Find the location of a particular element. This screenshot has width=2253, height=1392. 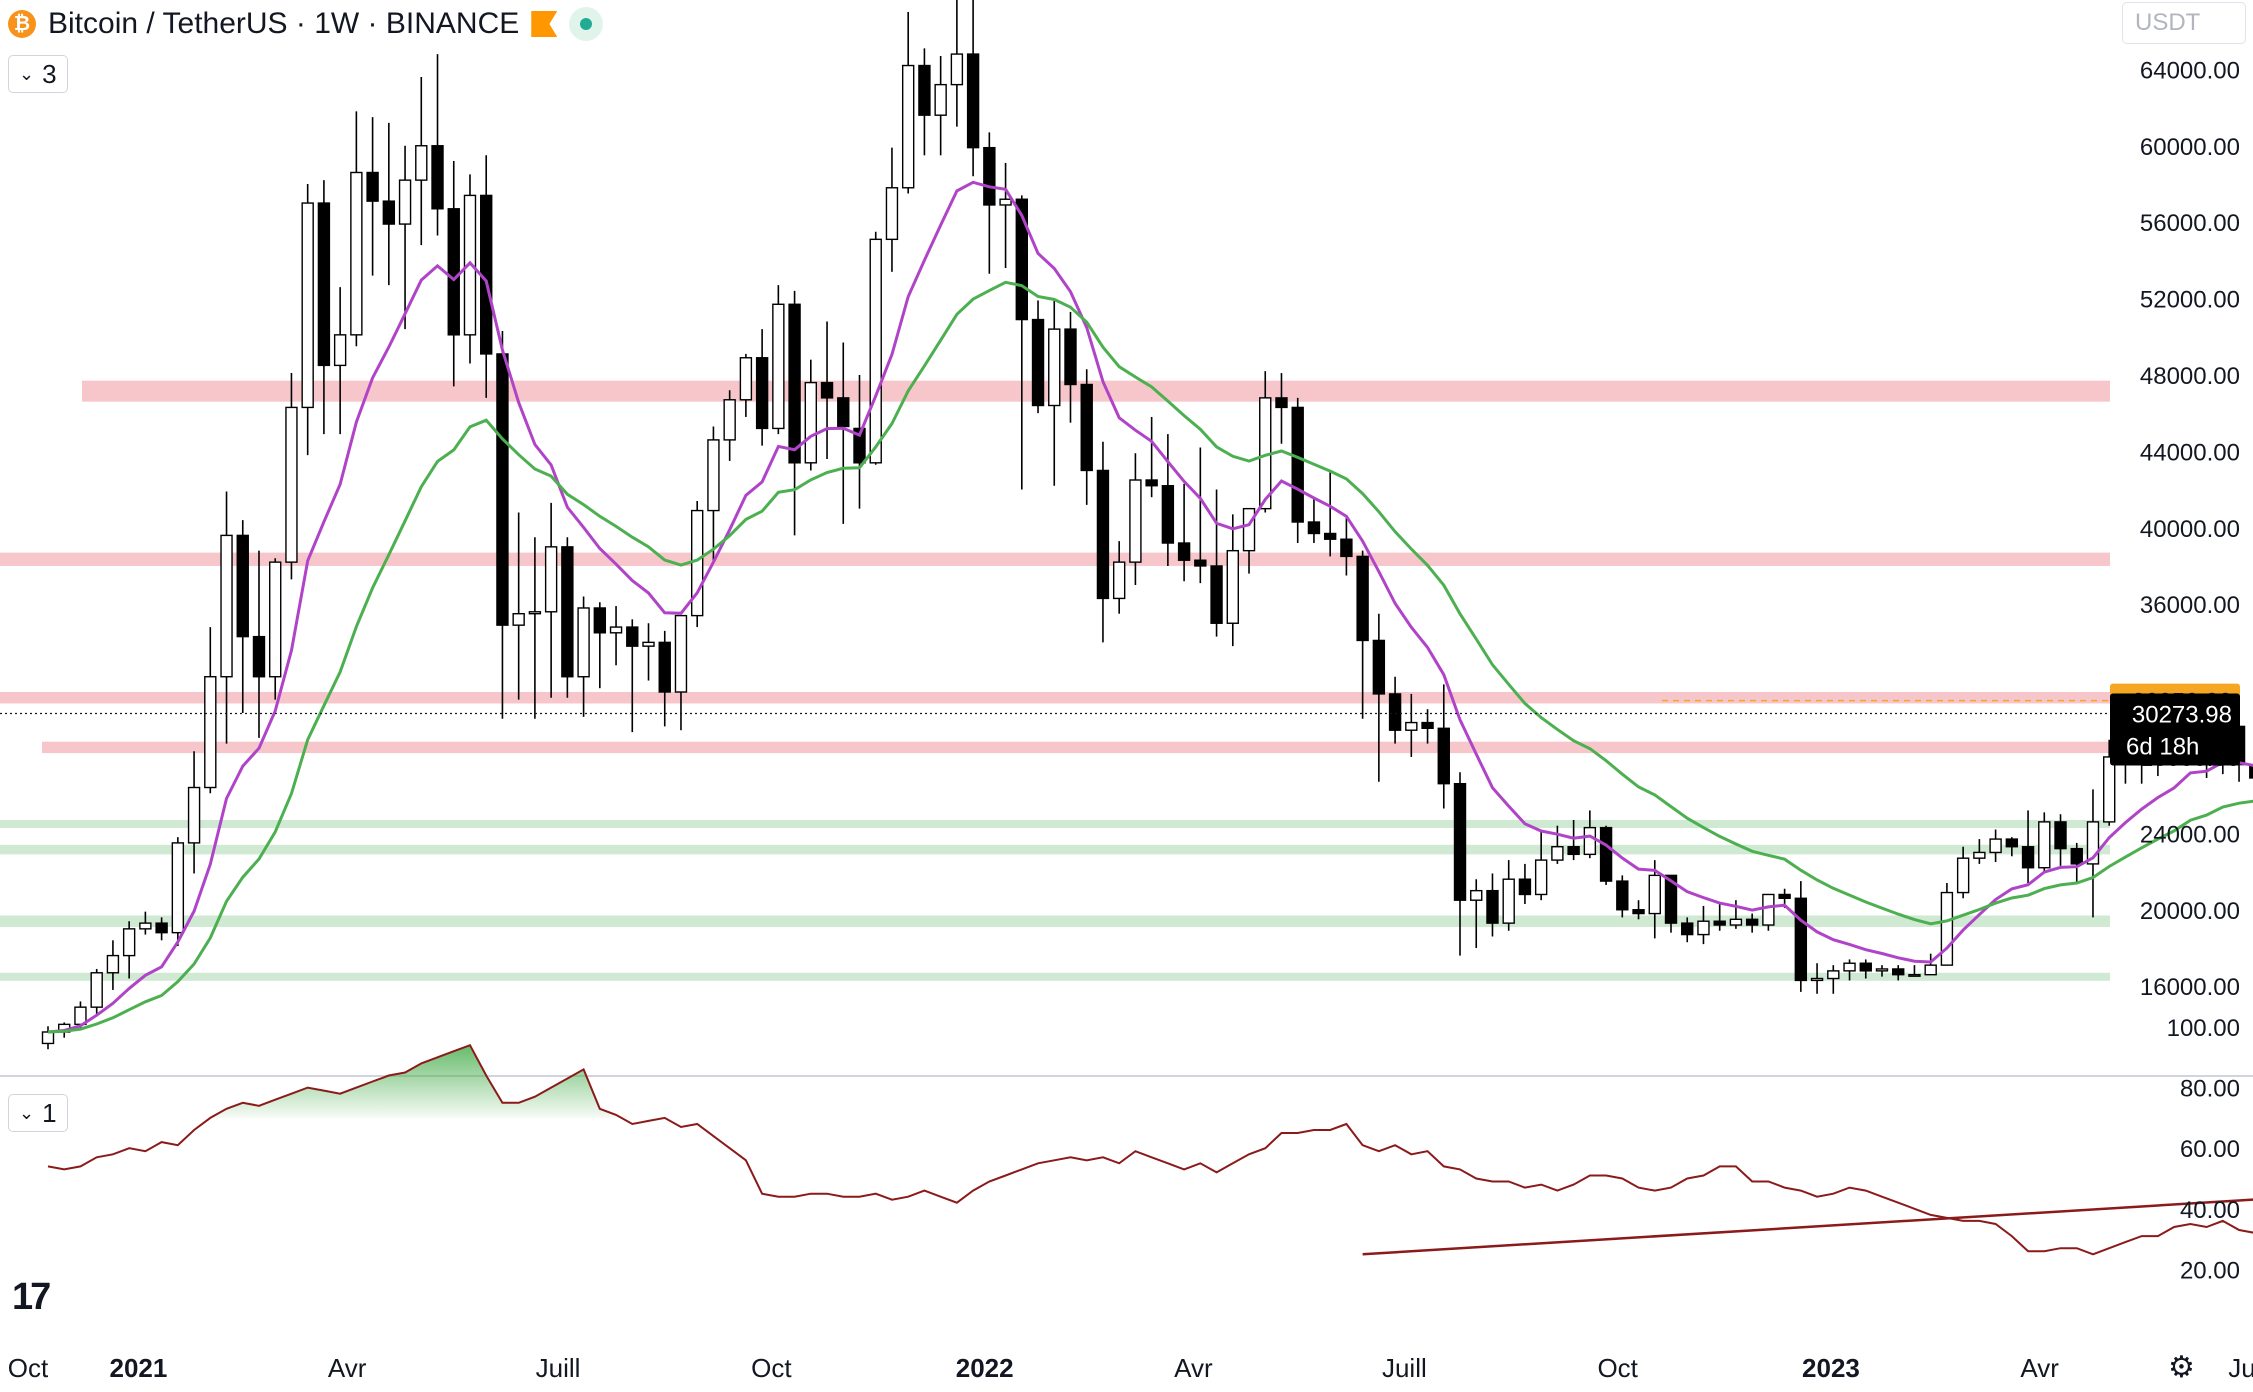

last-price-text: 30273.98 is located at coordinates (2182, 715).